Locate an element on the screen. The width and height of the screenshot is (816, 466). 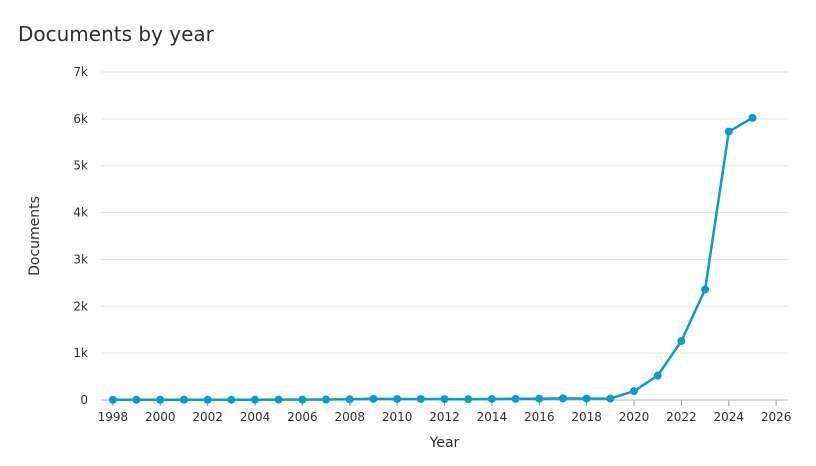
x-tick-label: 2004 is located at coordinates (255, 417).